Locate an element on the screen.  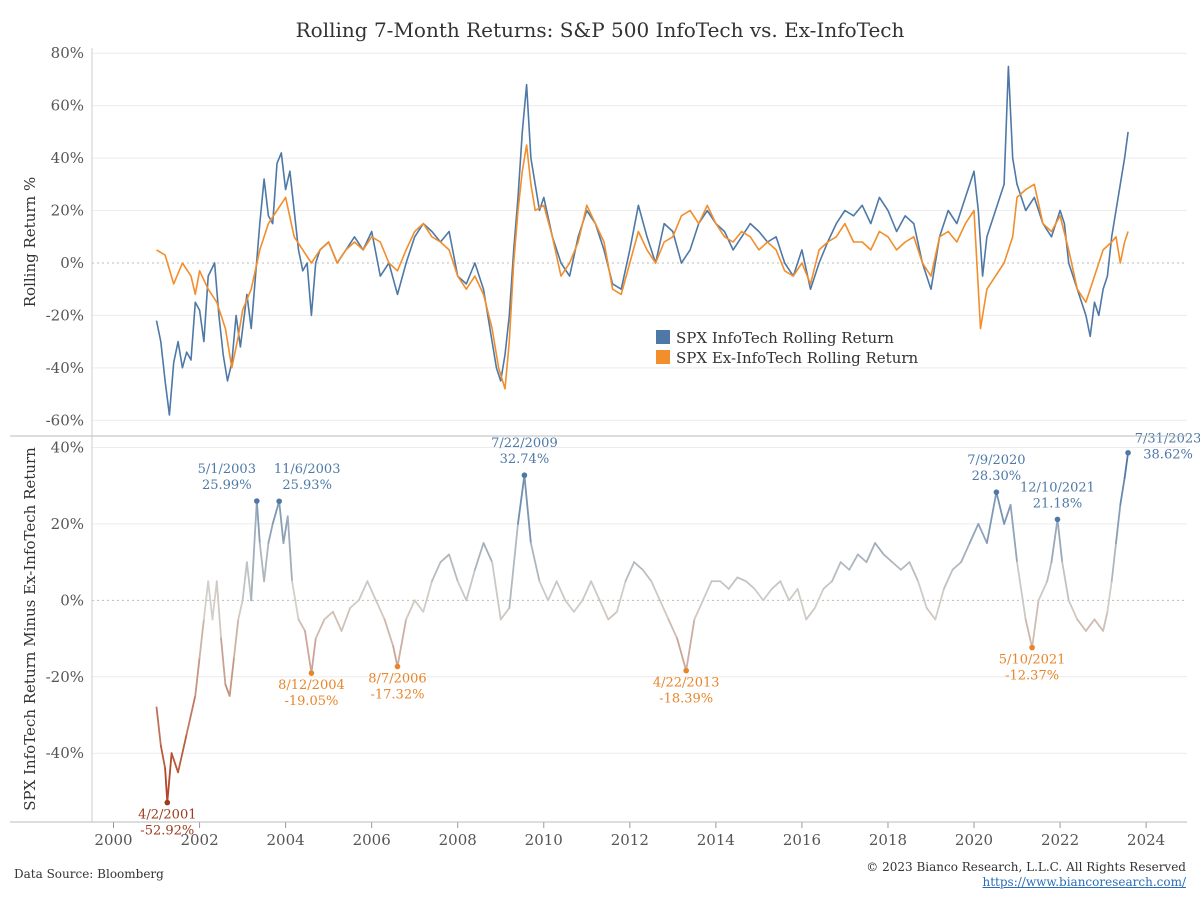
y-tick-label: -20% is located at coordinates (65, 315).